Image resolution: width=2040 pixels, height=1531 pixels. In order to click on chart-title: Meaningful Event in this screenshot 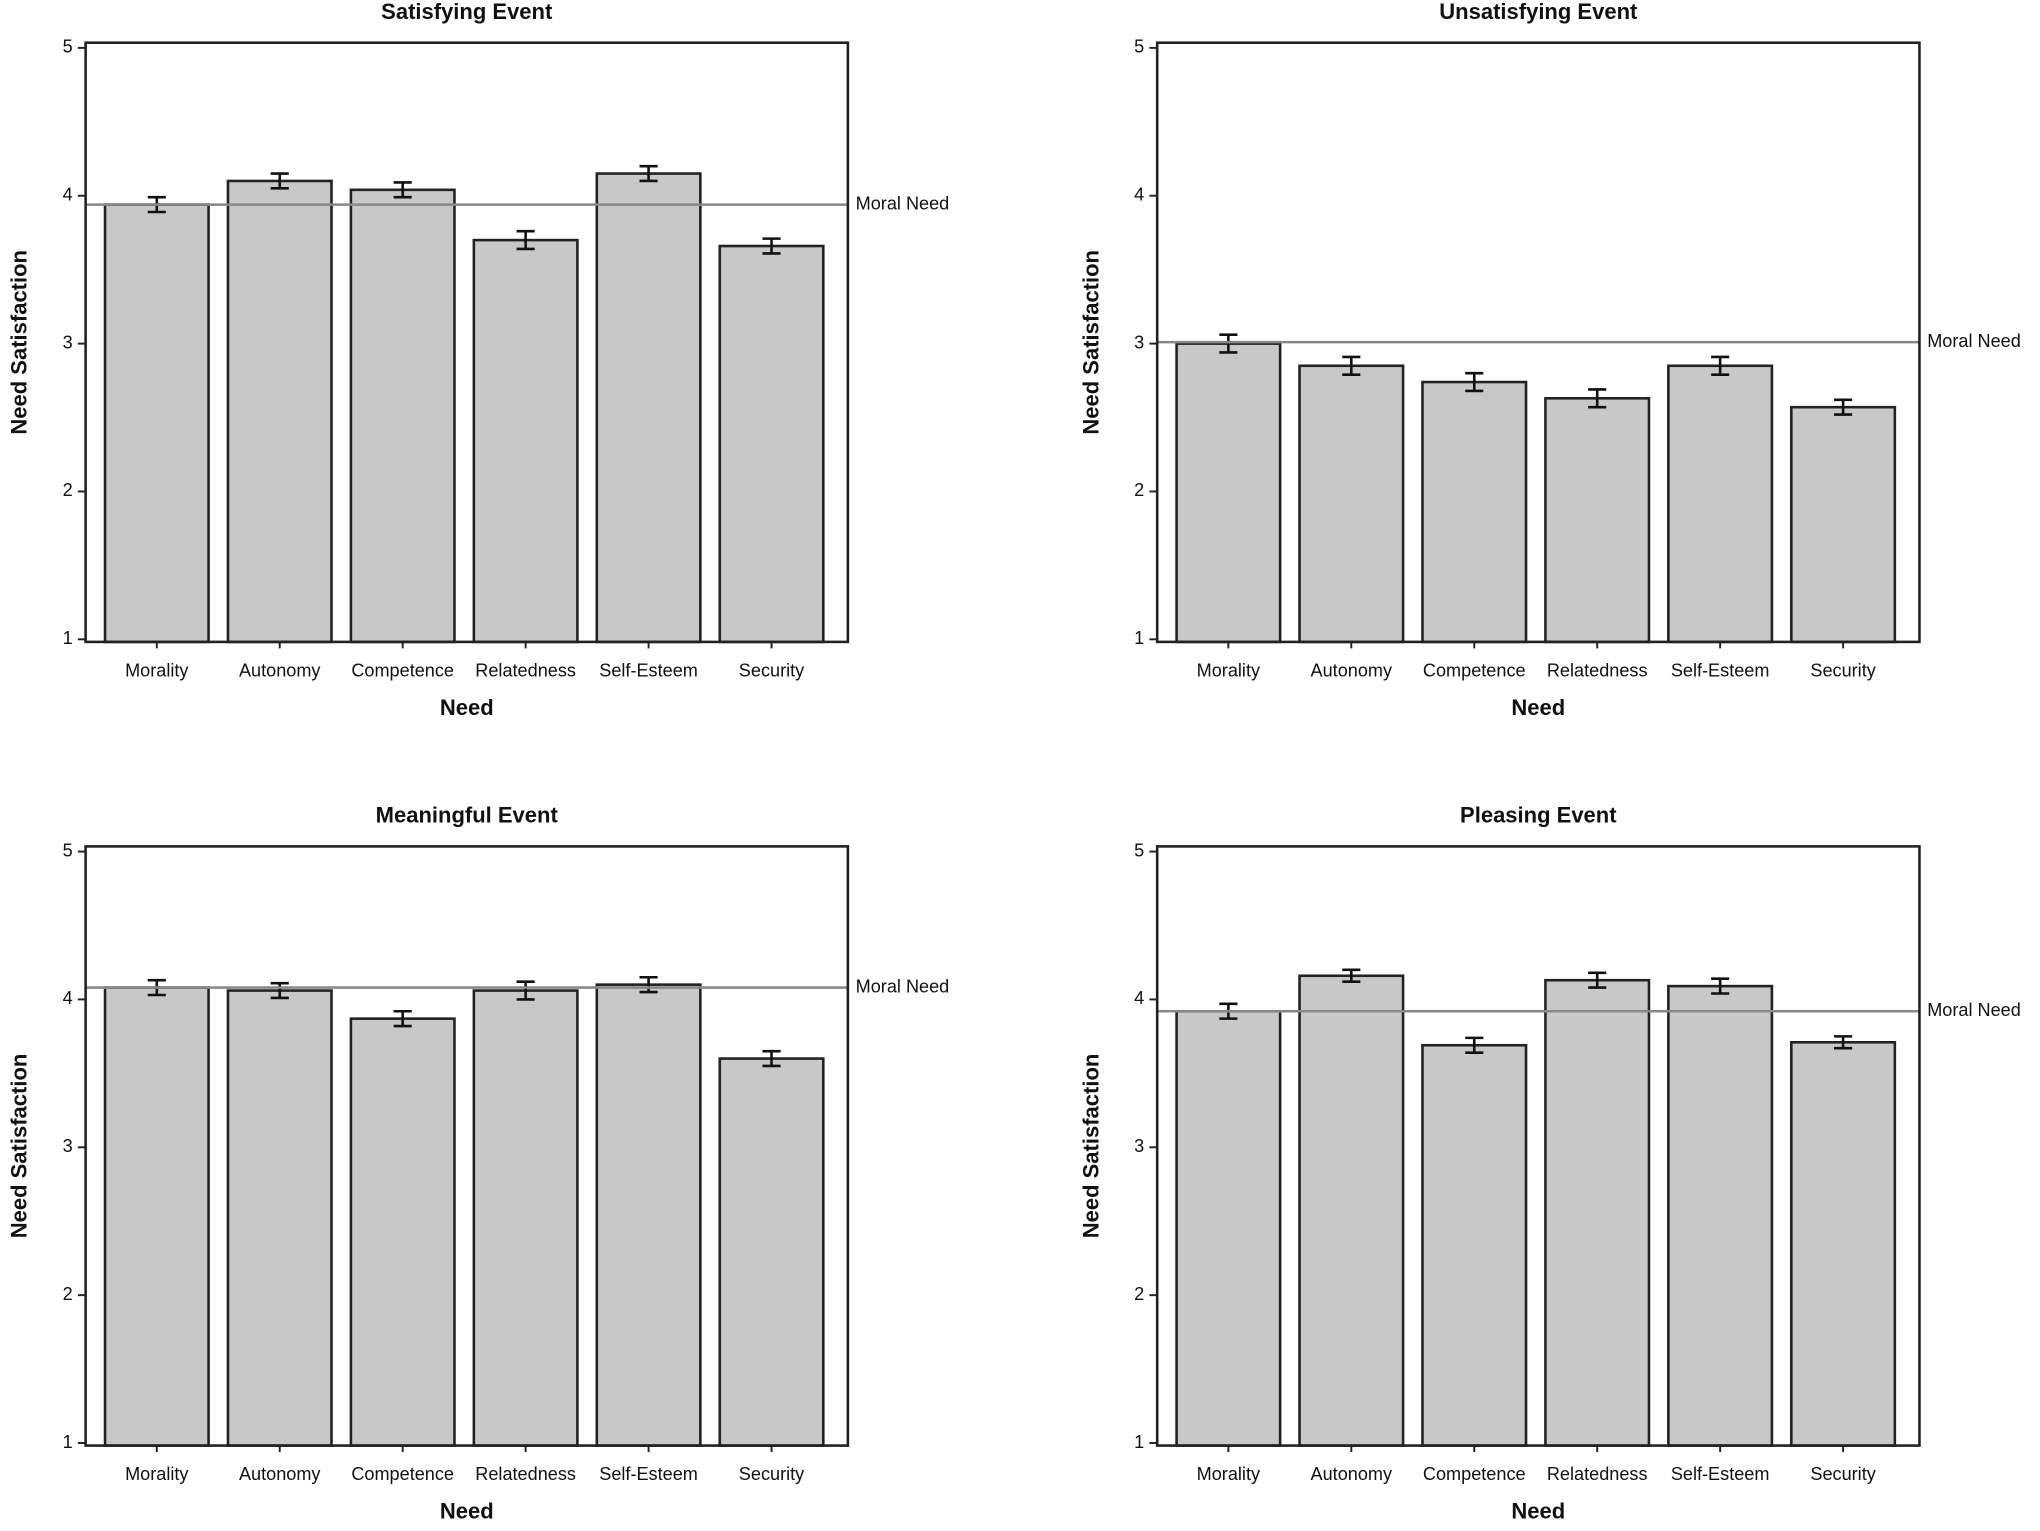, I will do `click(467, 814)`.